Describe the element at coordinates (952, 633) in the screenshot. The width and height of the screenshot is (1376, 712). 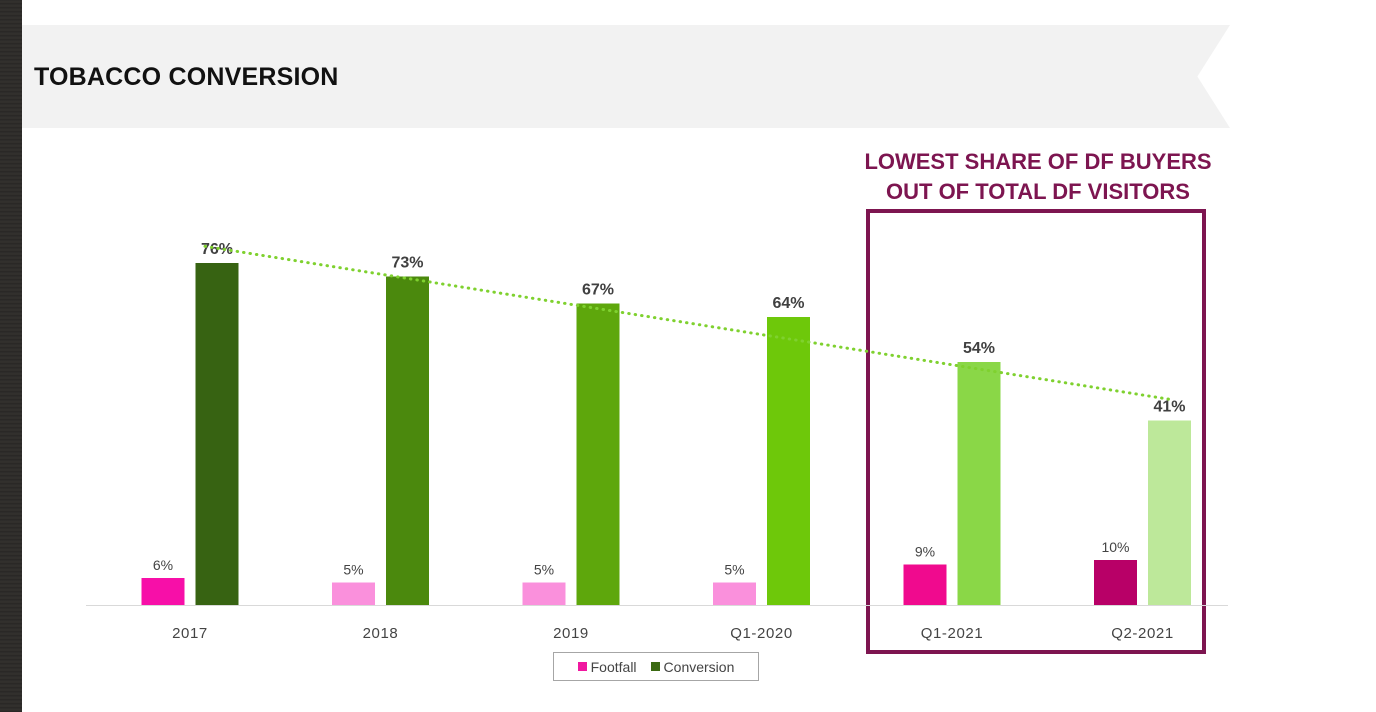
I see `x-tick-label: Q1-2021` at that location.